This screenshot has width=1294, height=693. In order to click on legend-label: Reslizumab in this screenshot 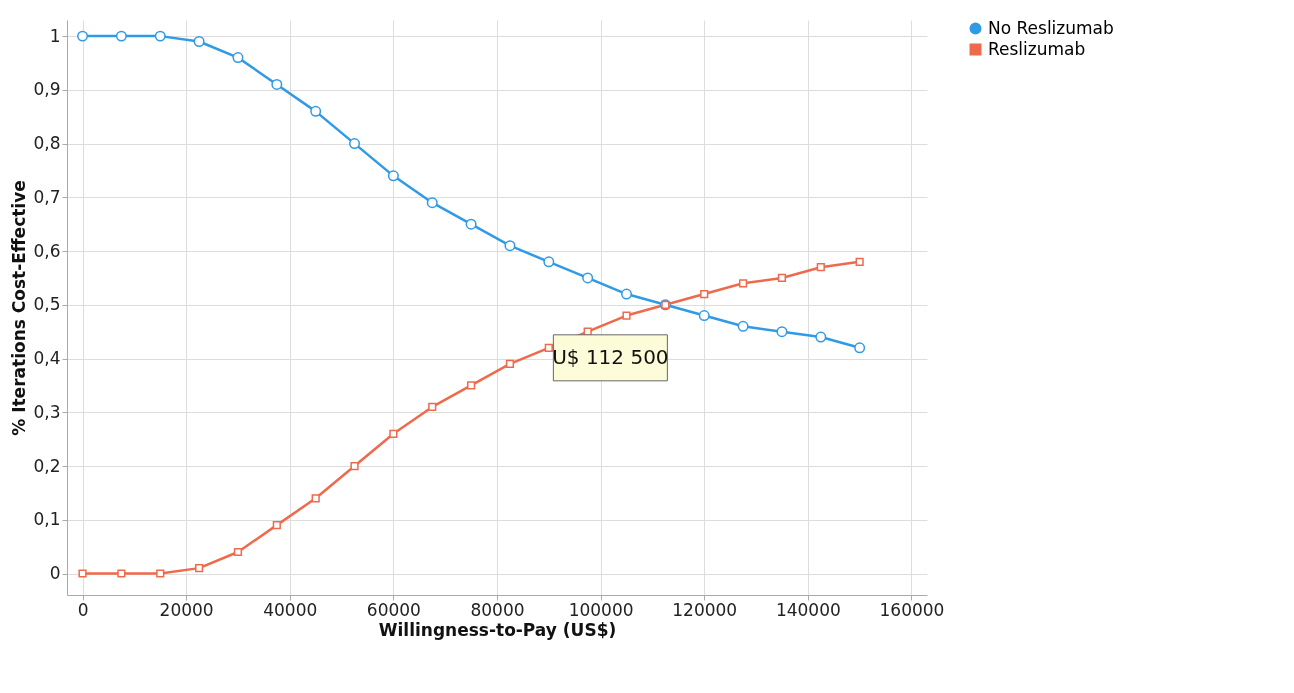, I will do `click(1037, 48)`.